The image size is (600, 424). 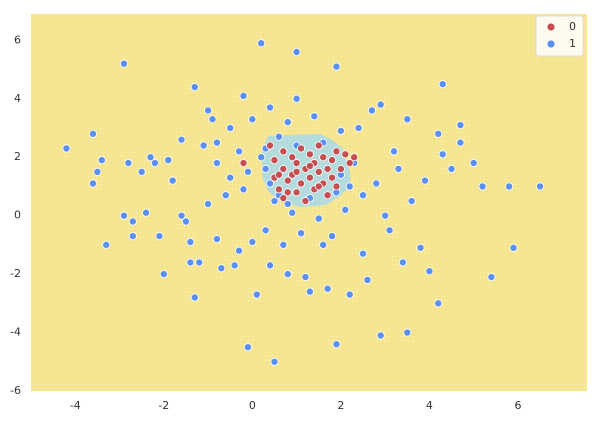 What do you see at coordinates (75, 405) in the screenshot?
I see `x-tick-label: -4` at bounding box center [75, 405].